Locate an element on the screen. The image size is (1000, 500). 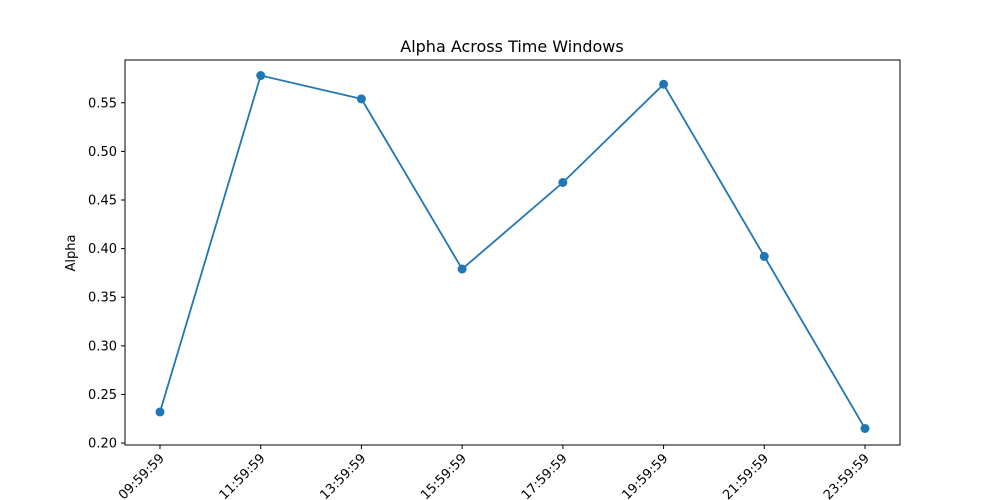
y-tick-label: 0.30 is located at coordinates (102, 346).